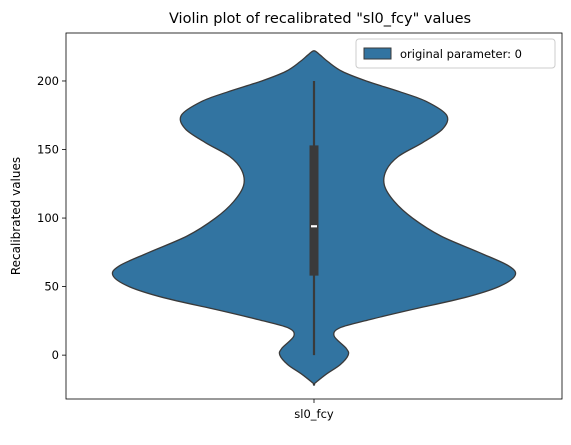 The height and width of the screenshot is (445, 571). Describe the element at coordinates (48, 218) in the screenshot. I see `y-tick-label: 100` at that location.